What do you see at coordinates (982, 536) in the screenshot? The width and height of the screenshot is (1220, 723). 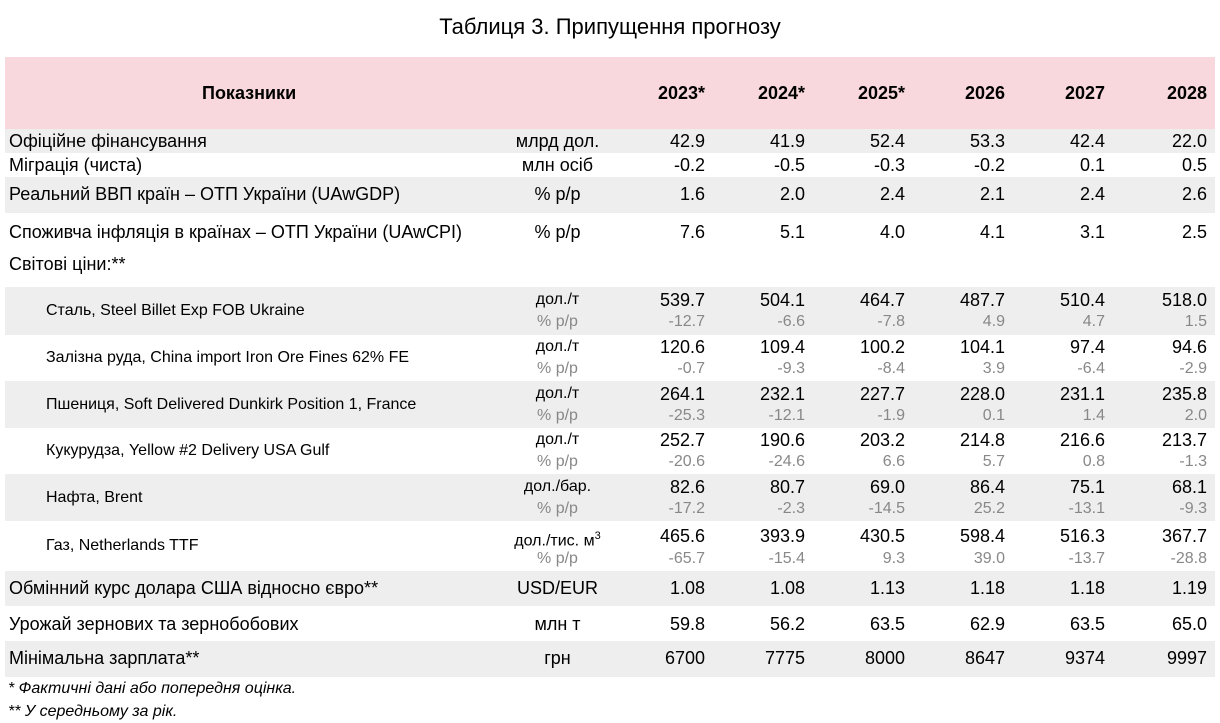 I see `commodity-value: 598.4` at bounding box center [982, 536].